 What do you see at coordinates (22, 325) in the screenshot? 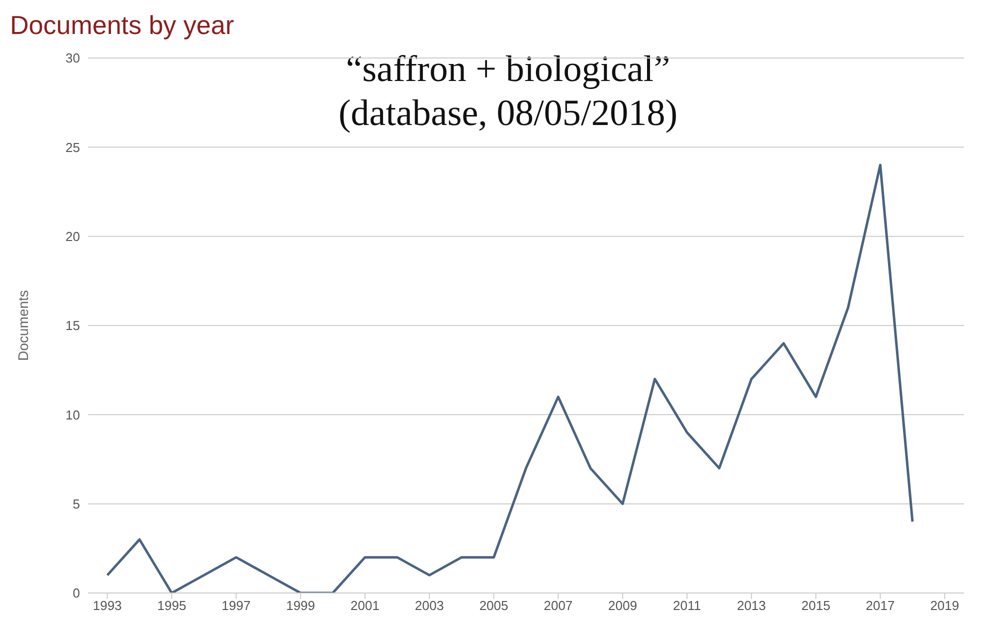
I see `y-axis-title: Documents` at bounding box center [22, 325].